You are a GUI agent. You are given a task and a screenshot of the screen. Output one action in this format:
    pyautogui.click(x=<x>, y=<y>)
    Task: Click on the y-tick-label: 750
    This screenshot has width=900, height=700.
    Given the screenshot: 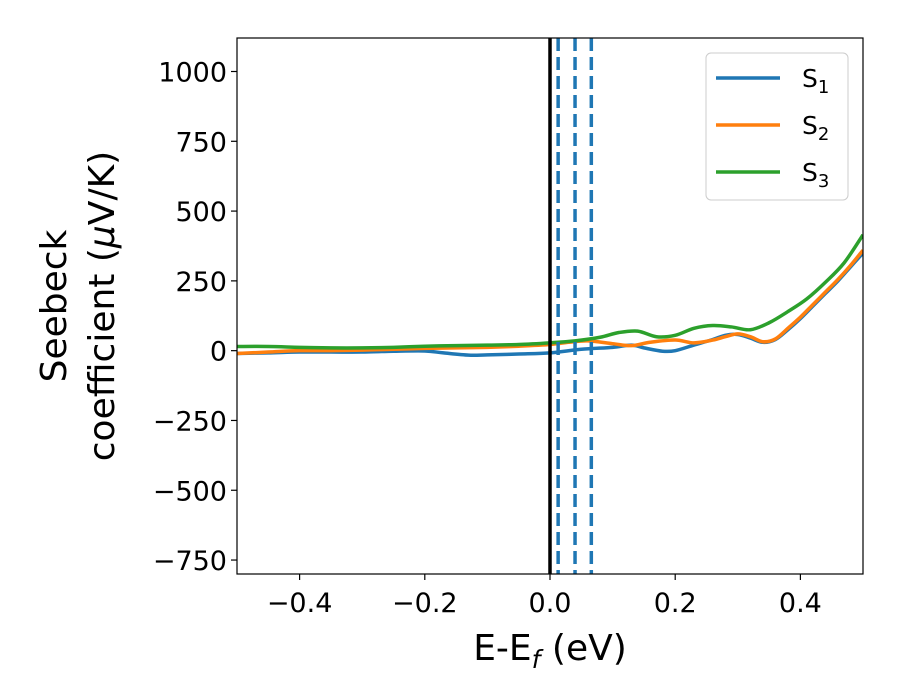 What is the action you would take?
    pyautogui.click(x=201, y=142)
    